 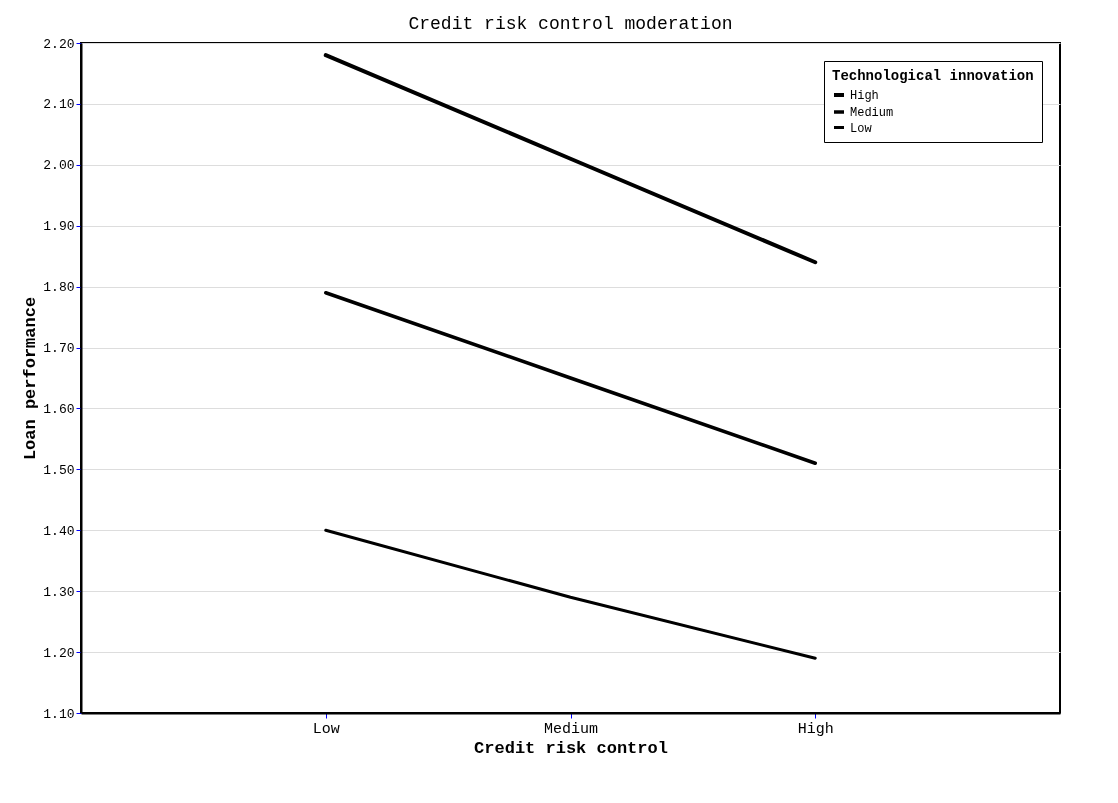 What do you see at coordinates (59, 653) in the screenshot?
I see `y-tick-label: 1.20` at bounding box center [59, 653].